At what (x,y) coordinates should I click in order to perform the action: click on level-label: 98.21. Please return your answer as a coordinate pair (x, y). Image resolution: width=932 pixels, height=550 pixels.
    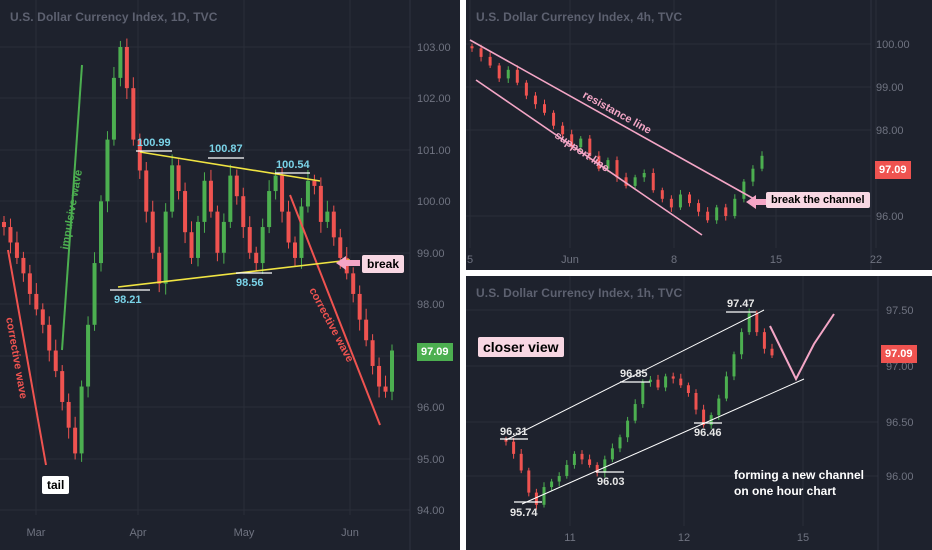
    Looking at the image, I should click on (128, 300).